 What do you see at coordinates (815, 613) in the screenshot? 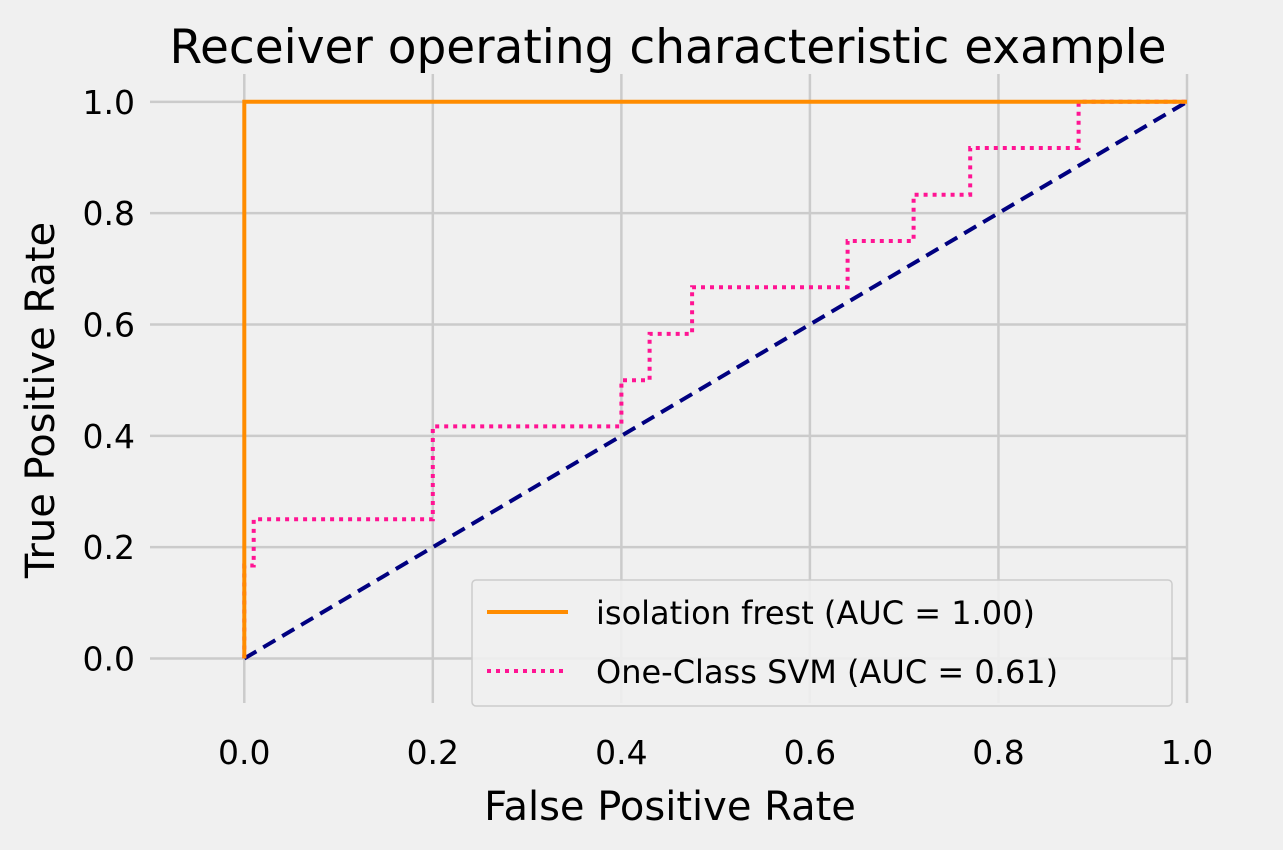
I see `legend-label-isolation-forest: isolation frest (AUC = 1.00)` at bounding box center [815, 613].